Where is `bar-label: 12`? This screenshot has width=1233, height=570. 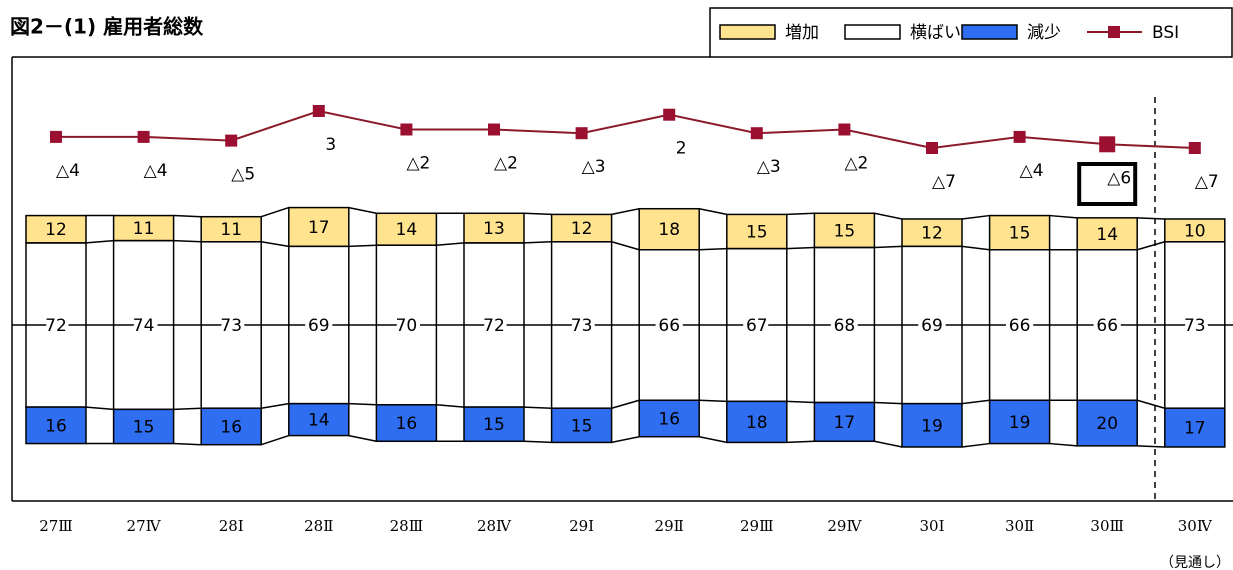 bar-label: 12 is located at coordinates (56, 230).